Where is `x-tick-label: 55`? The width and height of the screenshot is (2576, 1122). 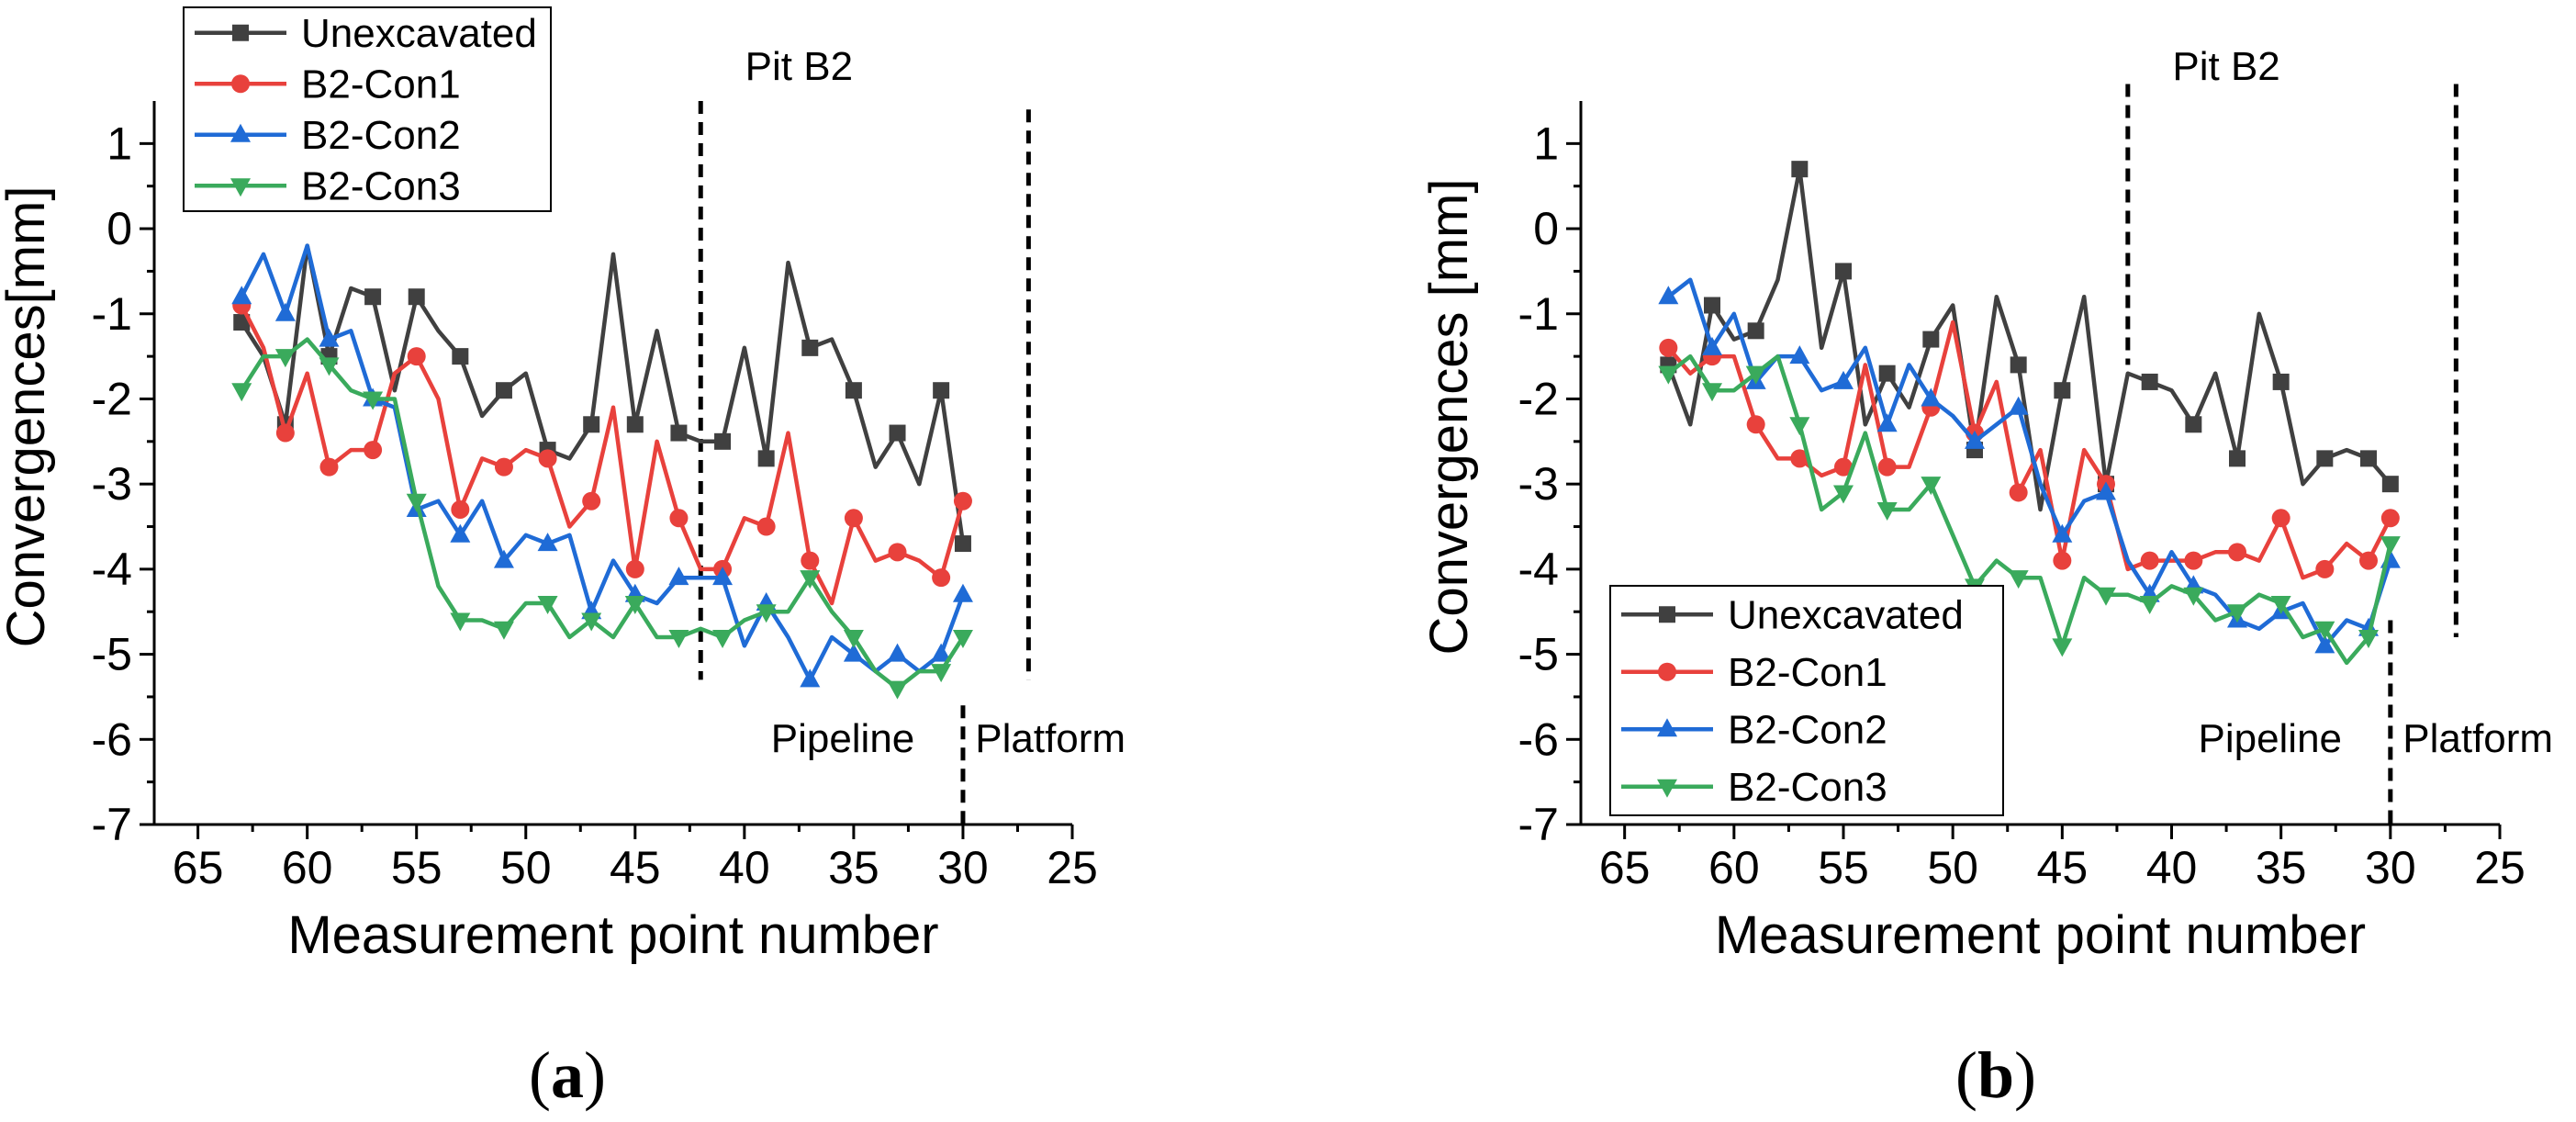
x-tick-label: 55 is located at coordinates (1843, 867).